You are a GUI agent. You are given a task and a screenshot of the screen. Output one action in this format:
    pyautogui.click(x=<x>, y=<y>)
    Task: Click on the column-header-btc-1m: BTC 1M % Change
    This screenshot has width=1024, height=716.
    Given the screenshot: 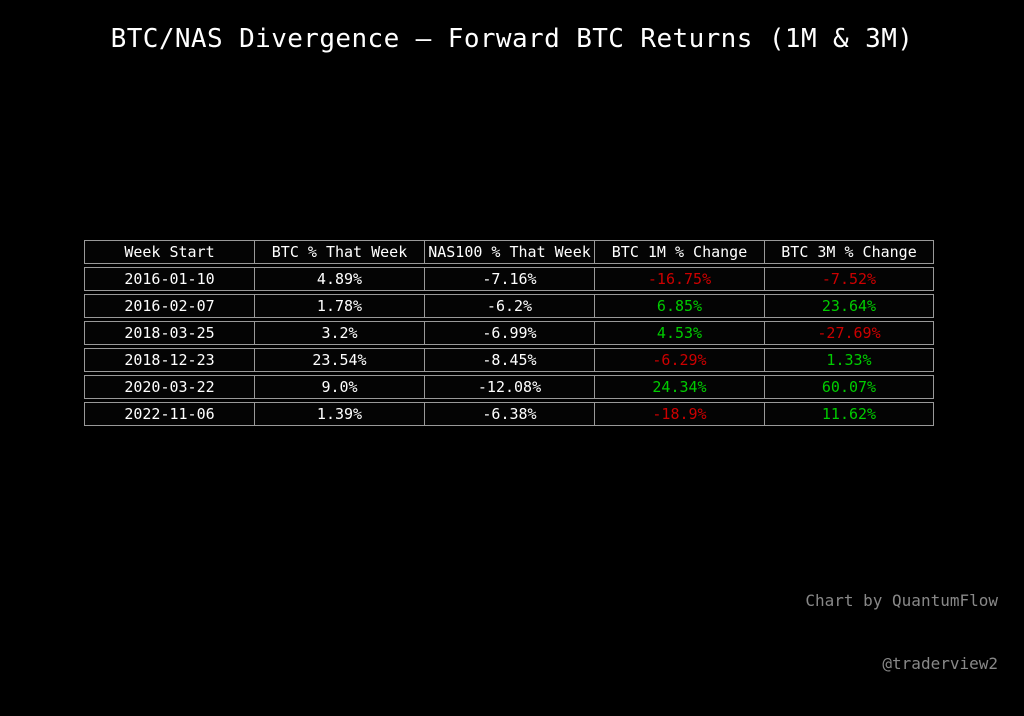 What is the action you would take?
    pyautogui.click(x=679, y=252)
    